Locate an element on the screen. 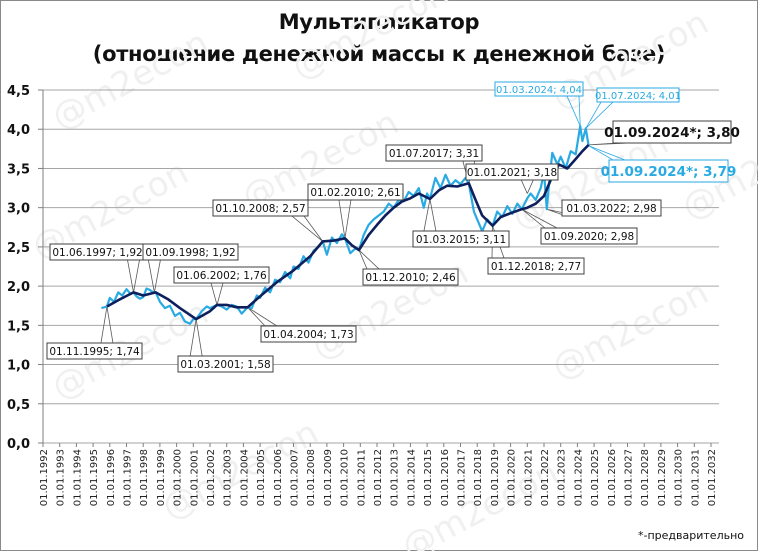 The height and width of the screenshot is (551, 758). y-tick-label: 2,0 is located at coordinates (18, 287).